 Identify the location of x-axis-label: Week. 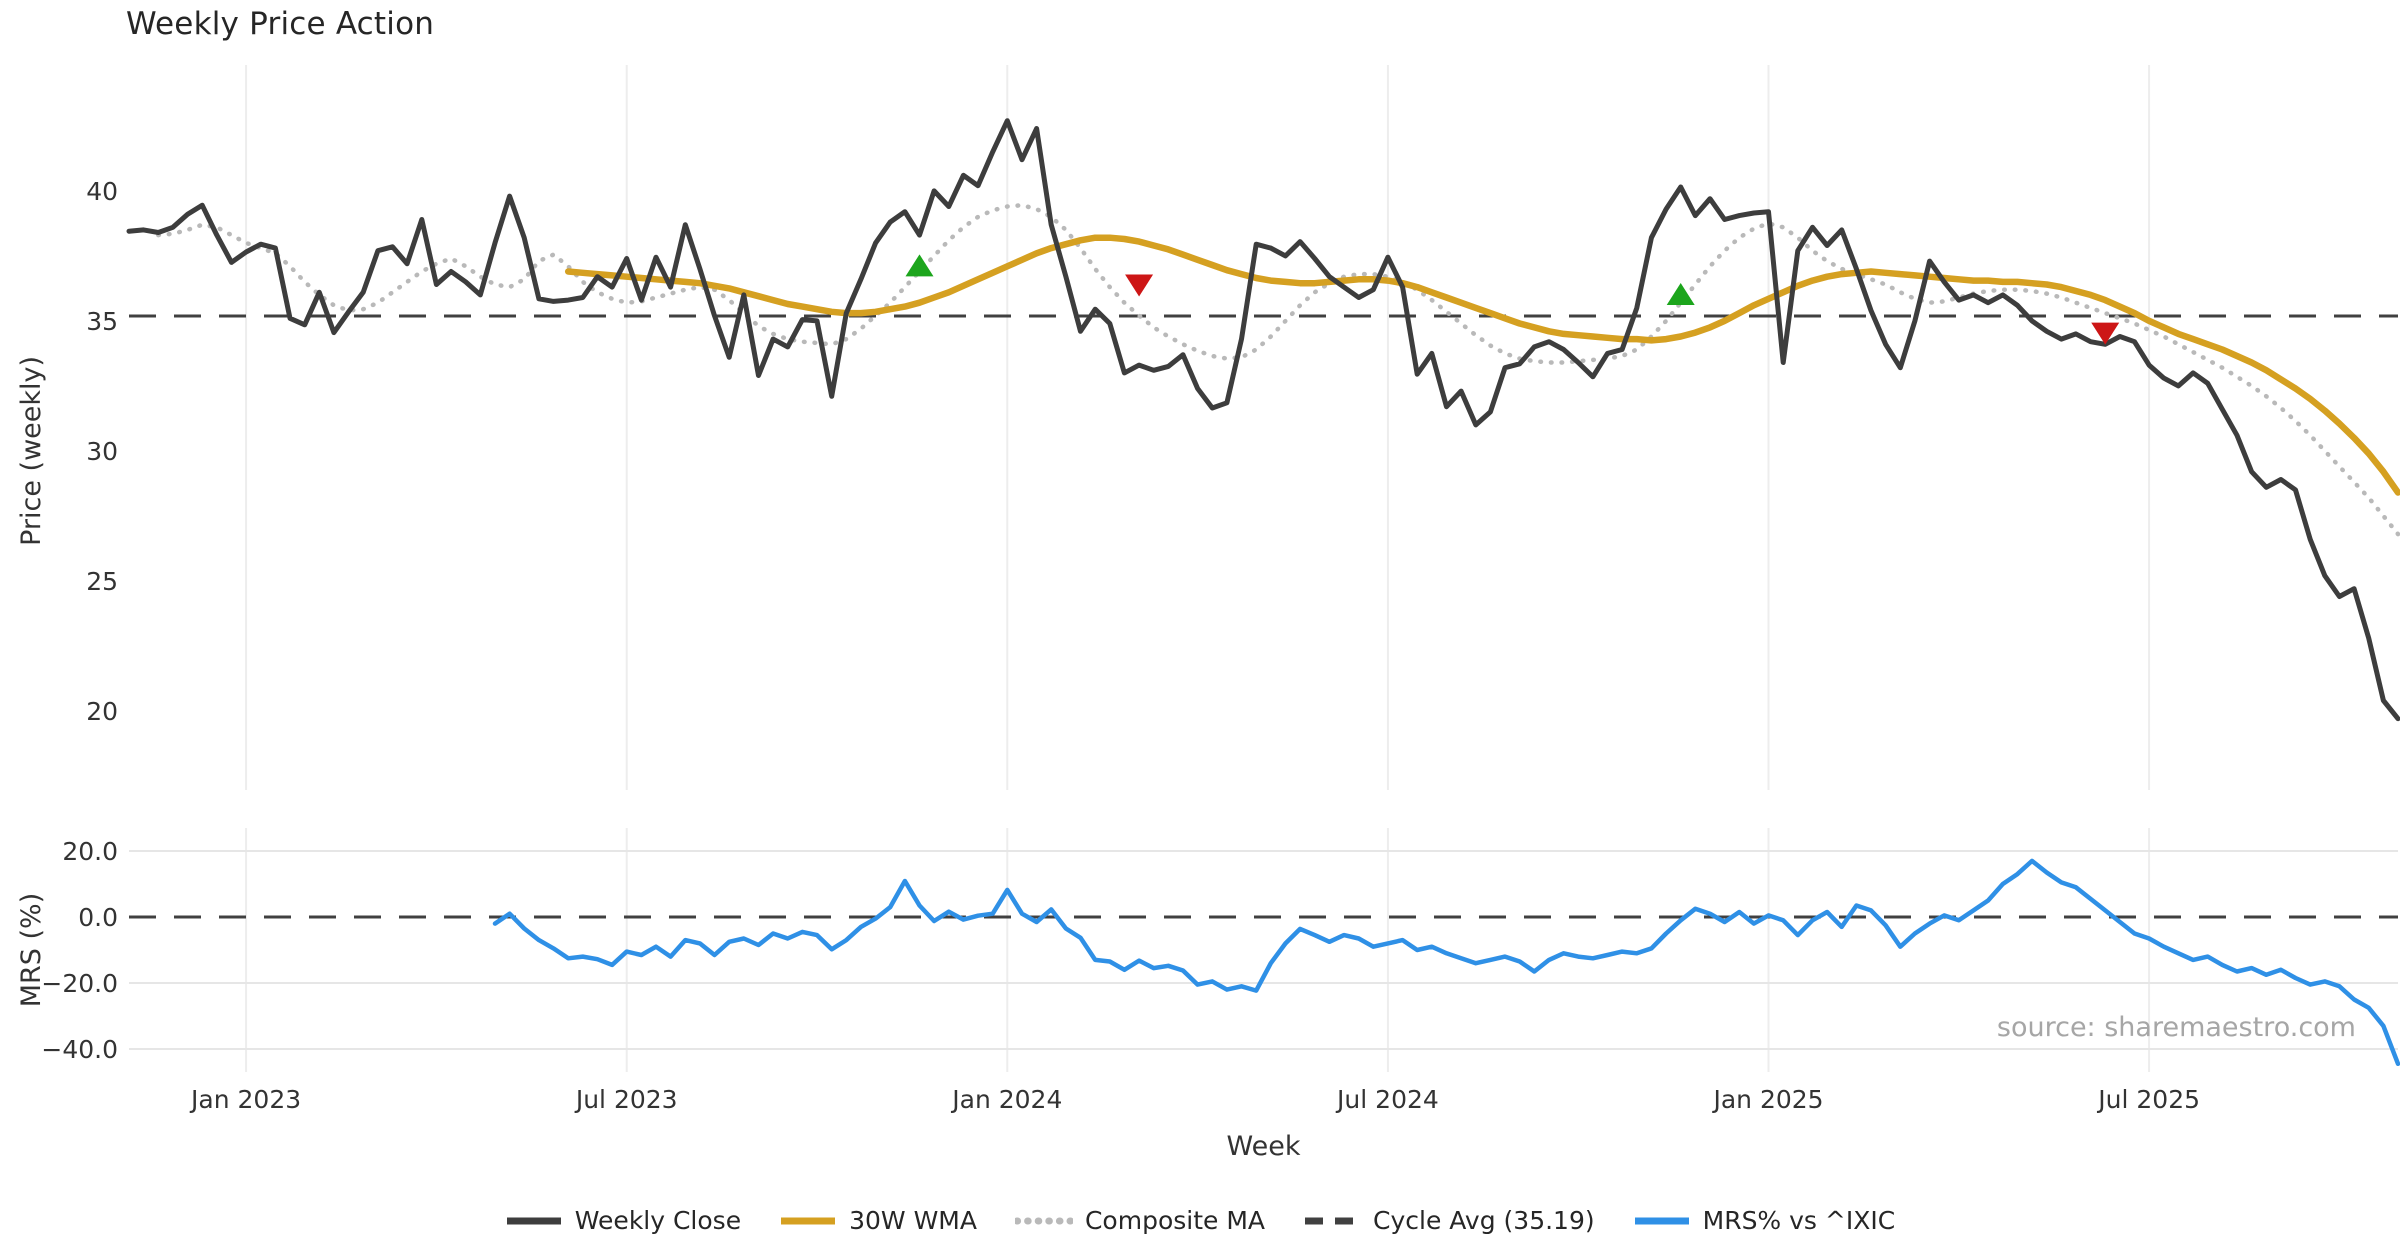
(1264, 1146).